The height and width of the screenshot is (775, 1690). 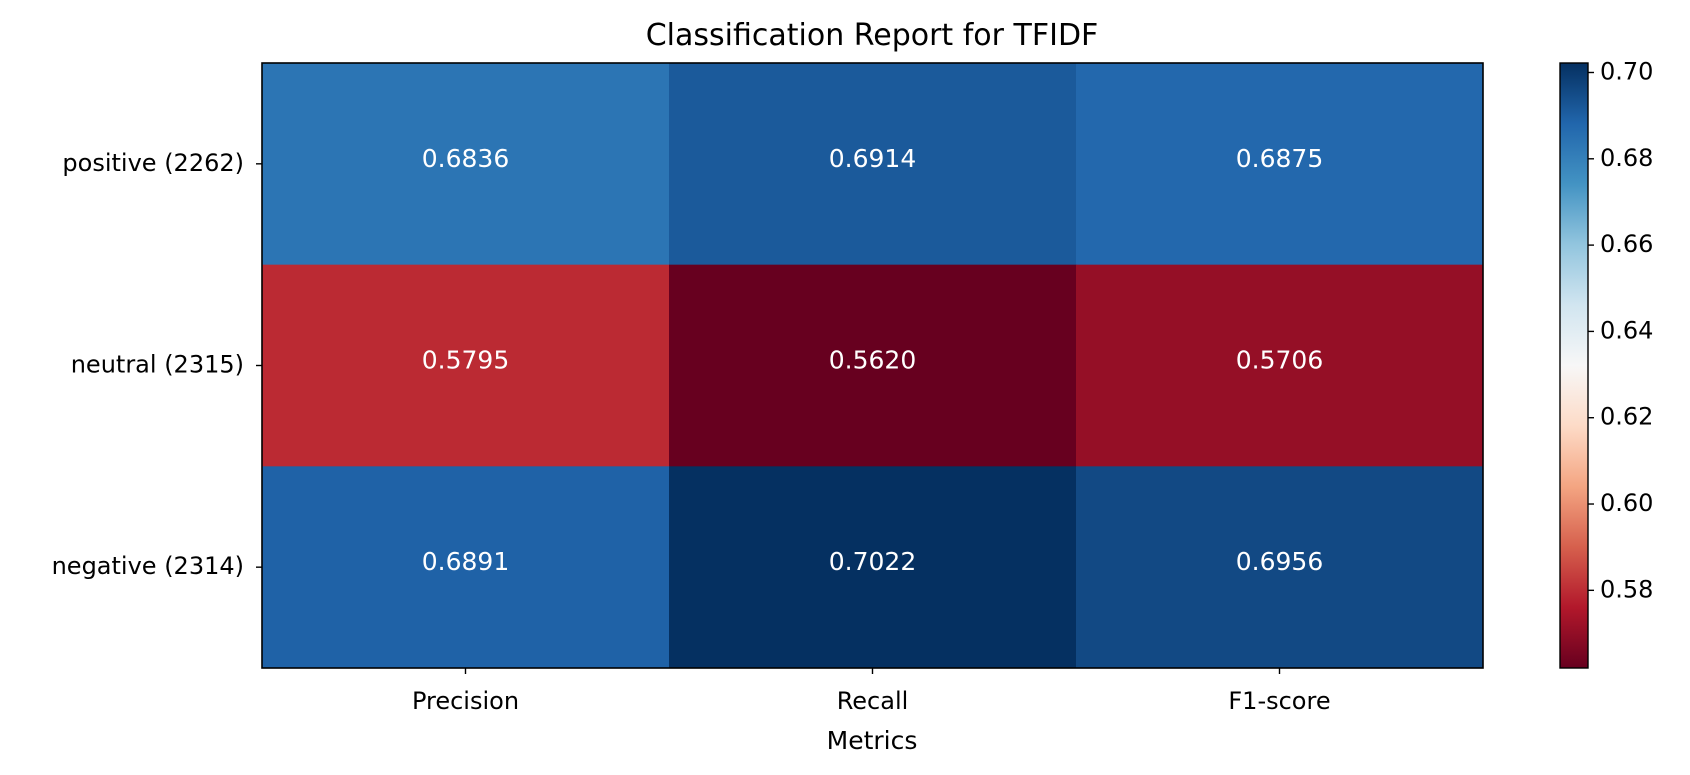 I want to click on colorbar: 0.58 0.60 0.62 0.64 0.66 0.68 0.70, so click(x=1606, y=363).